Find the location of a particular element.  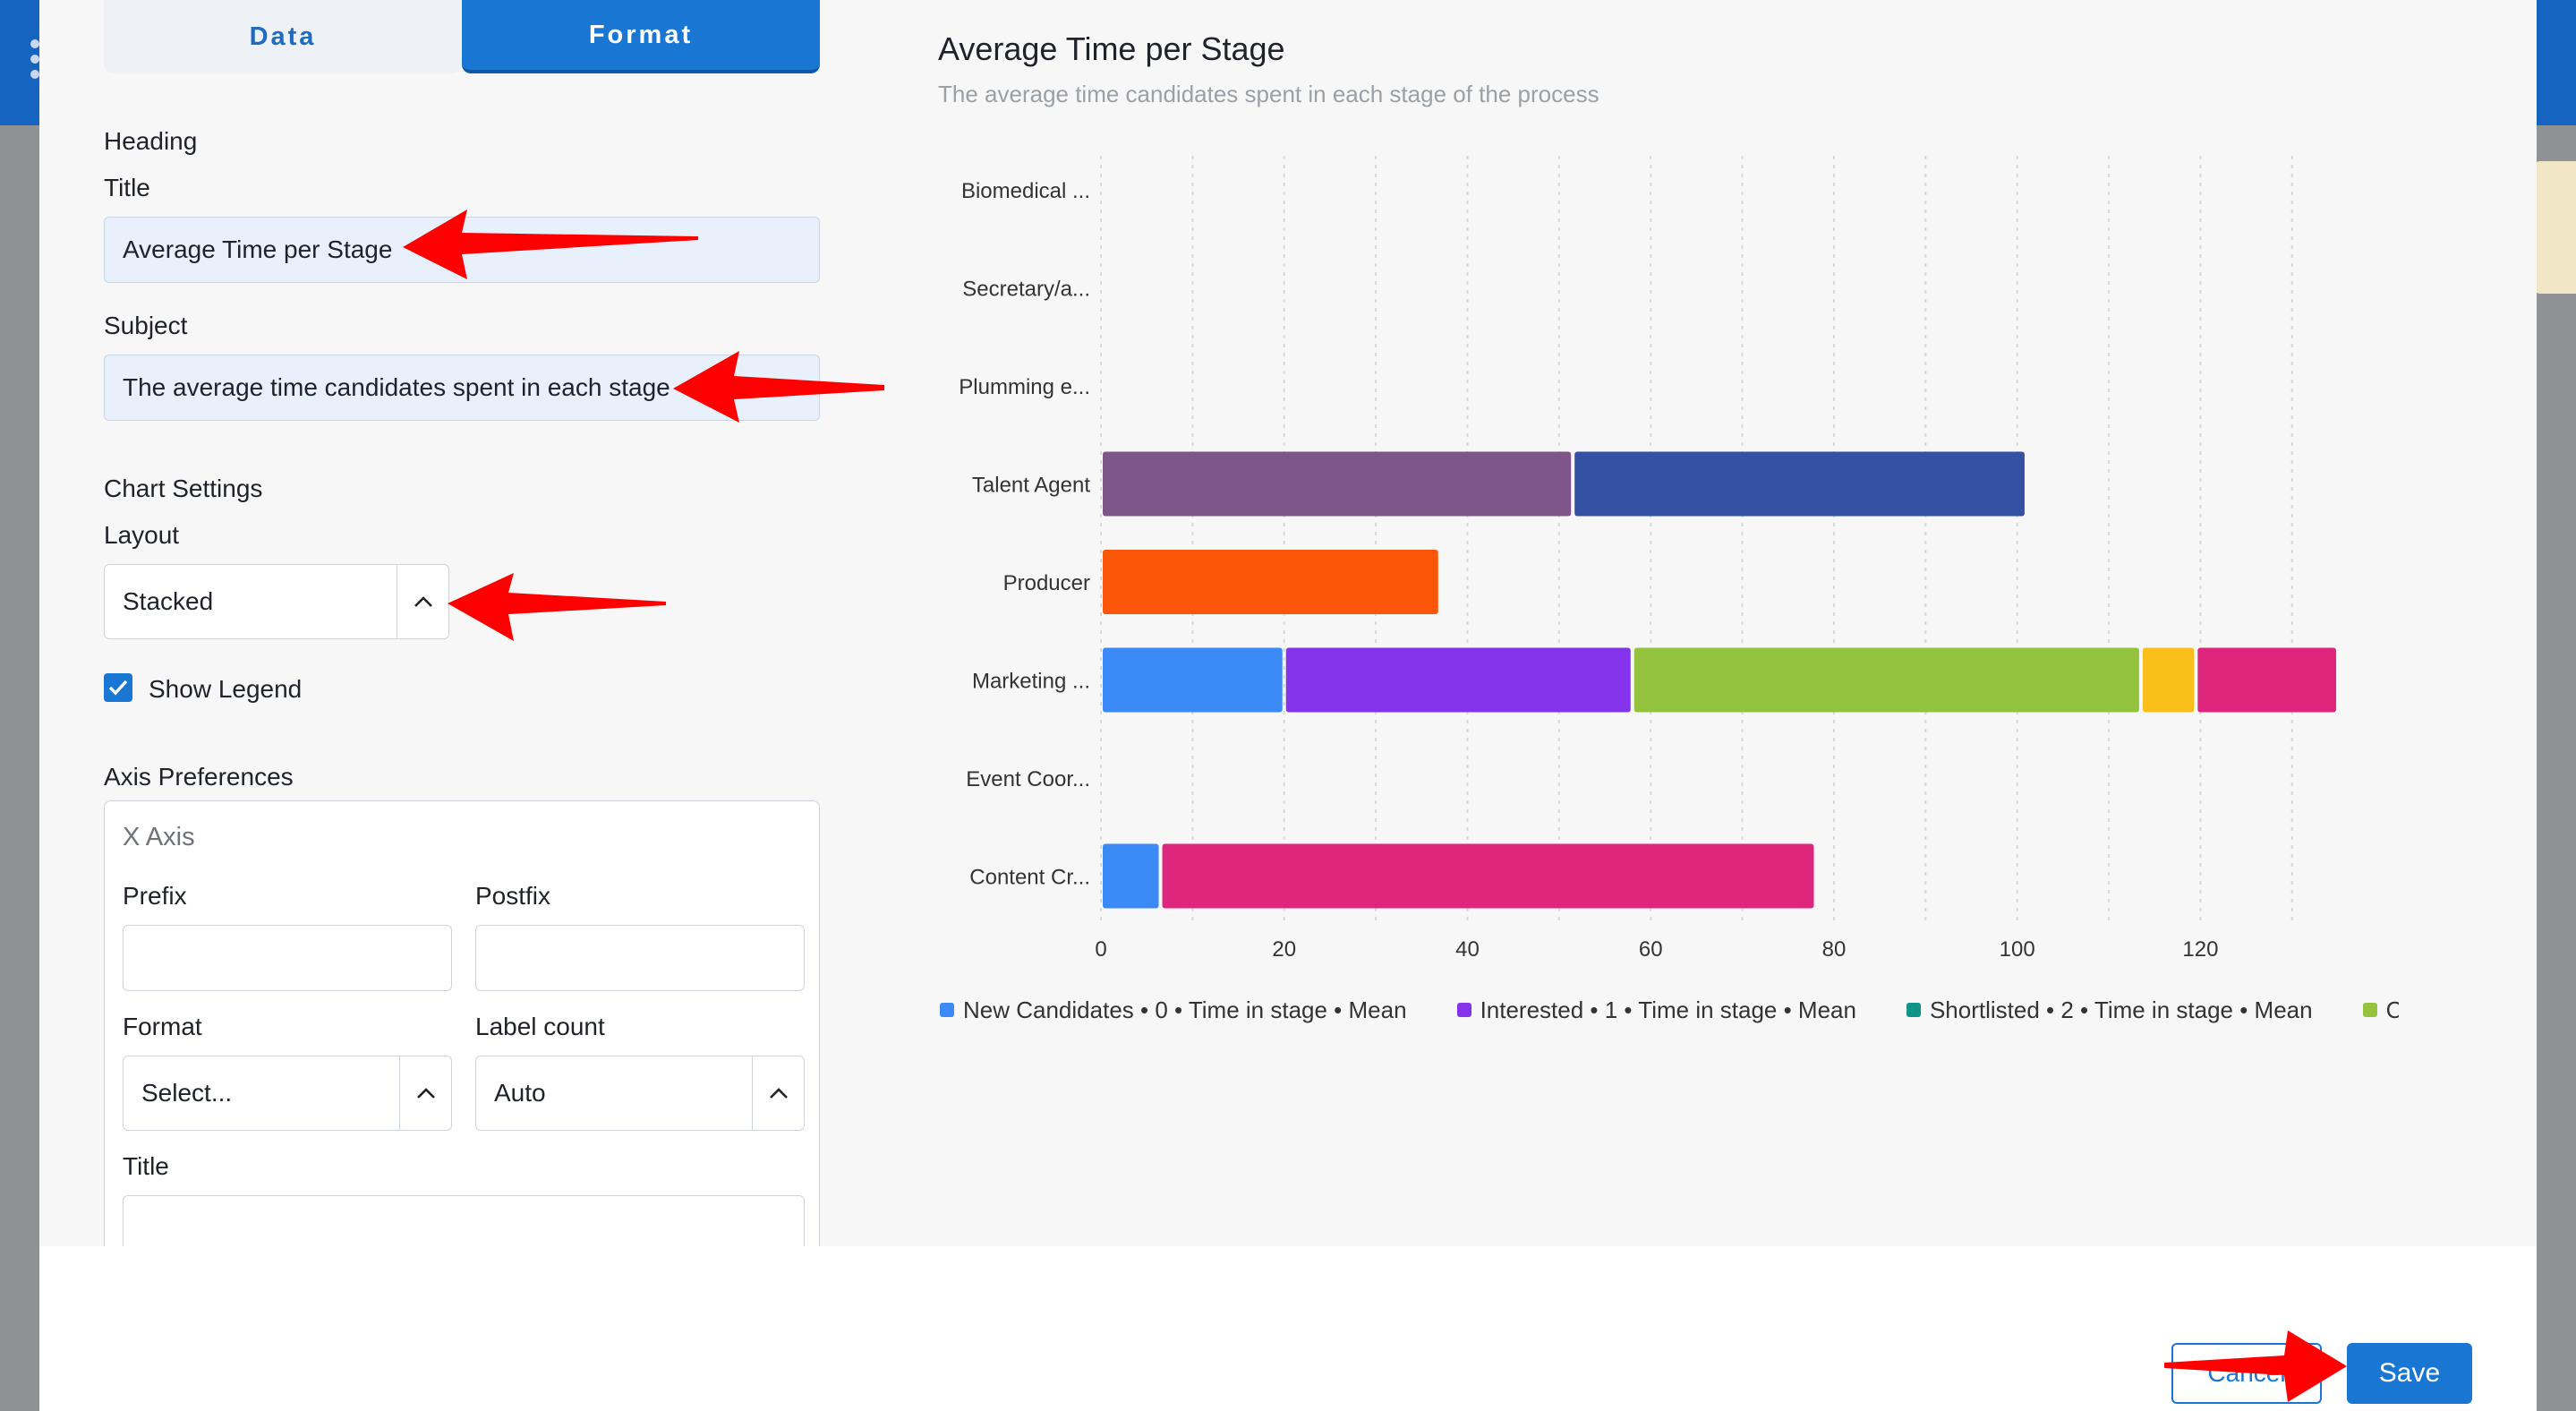

menu-icon is located at coordinates (36, 63).